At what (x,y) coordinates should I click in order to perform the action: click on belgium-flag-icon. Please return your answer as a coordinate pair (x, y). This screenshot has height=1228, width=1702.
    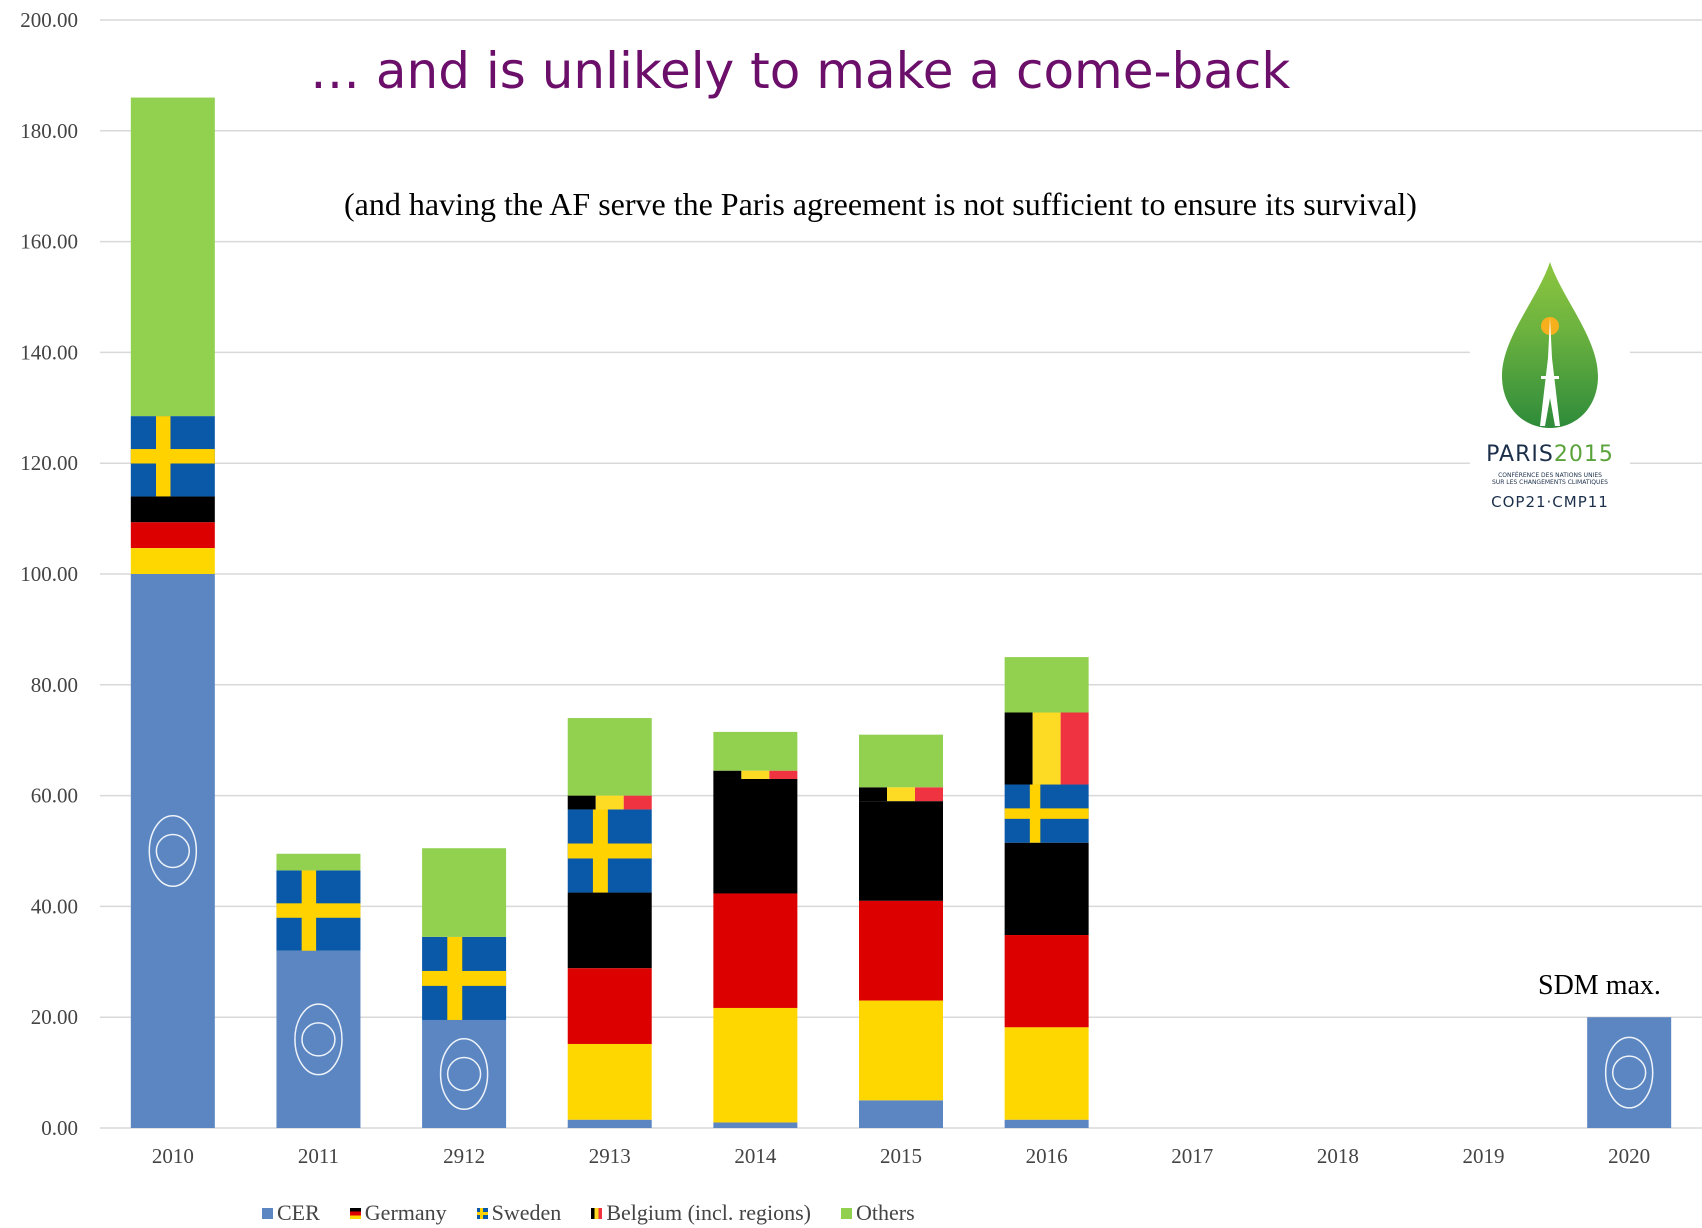
    Looking at the image, I should click on (597, 1213).